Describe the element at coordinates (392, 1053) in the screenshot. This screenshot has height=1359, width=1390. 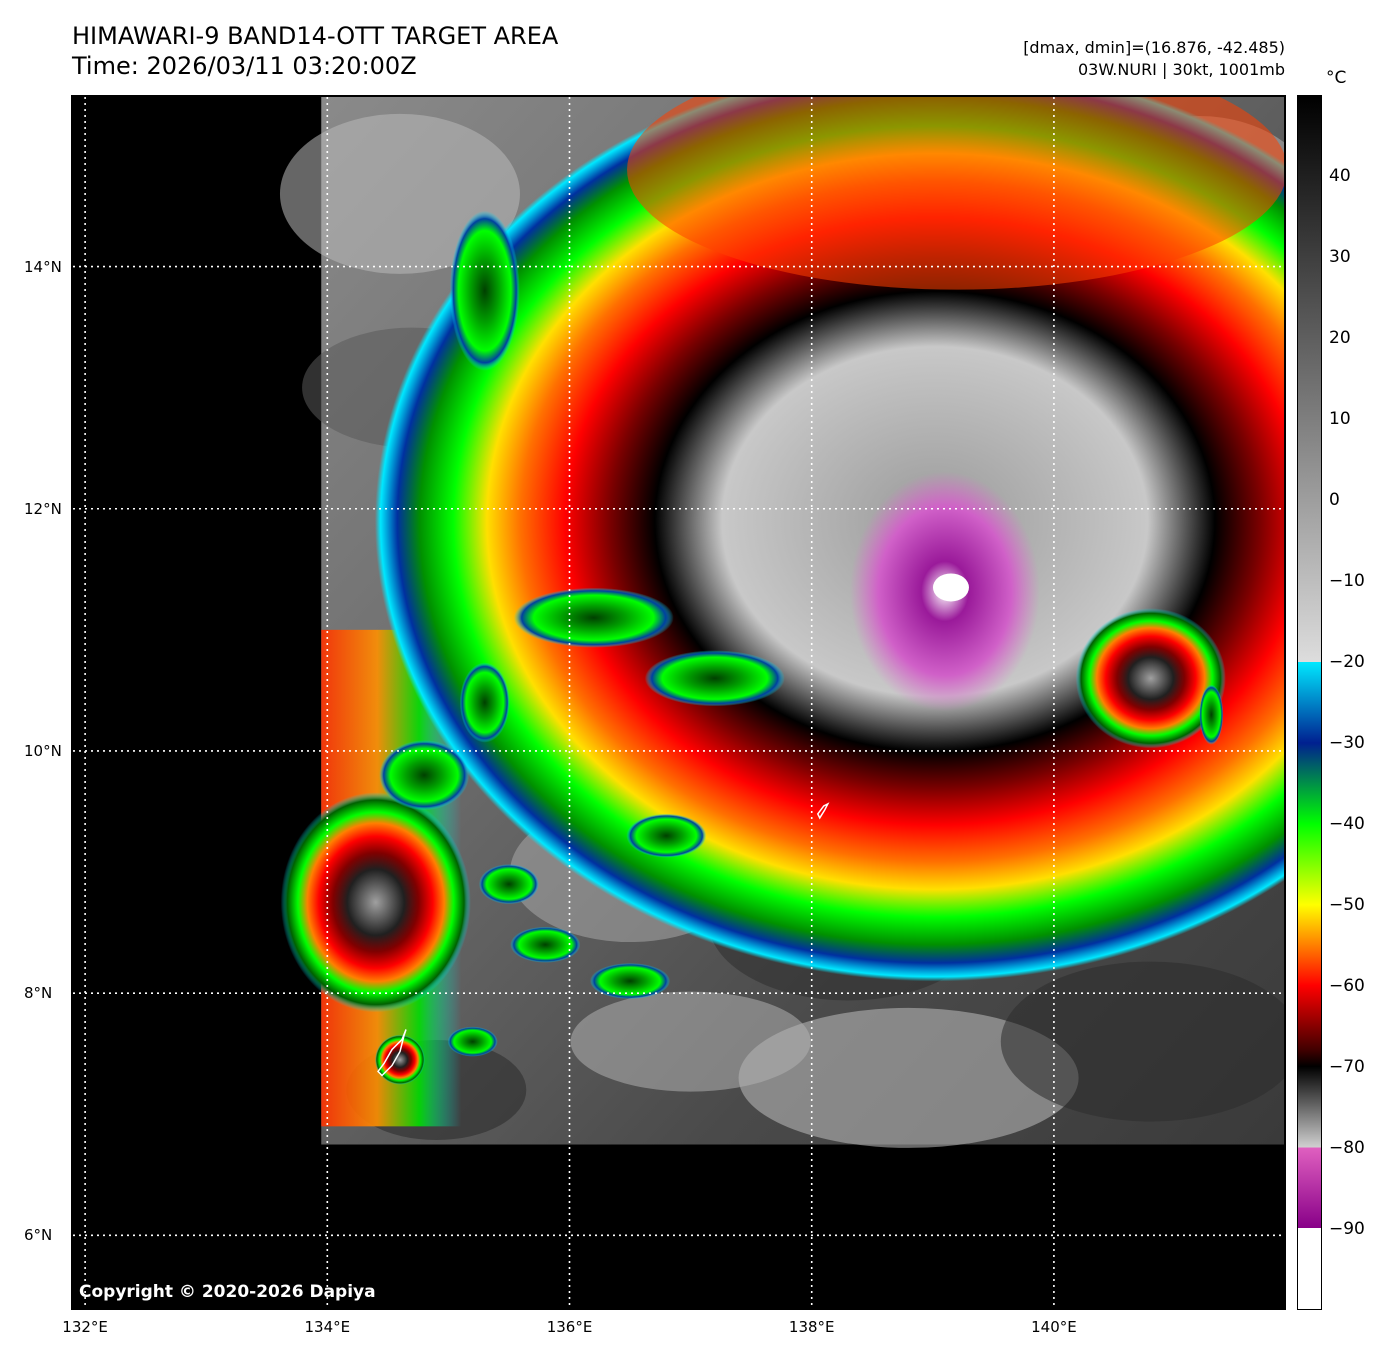
I see `palau-island-outline` at that location.